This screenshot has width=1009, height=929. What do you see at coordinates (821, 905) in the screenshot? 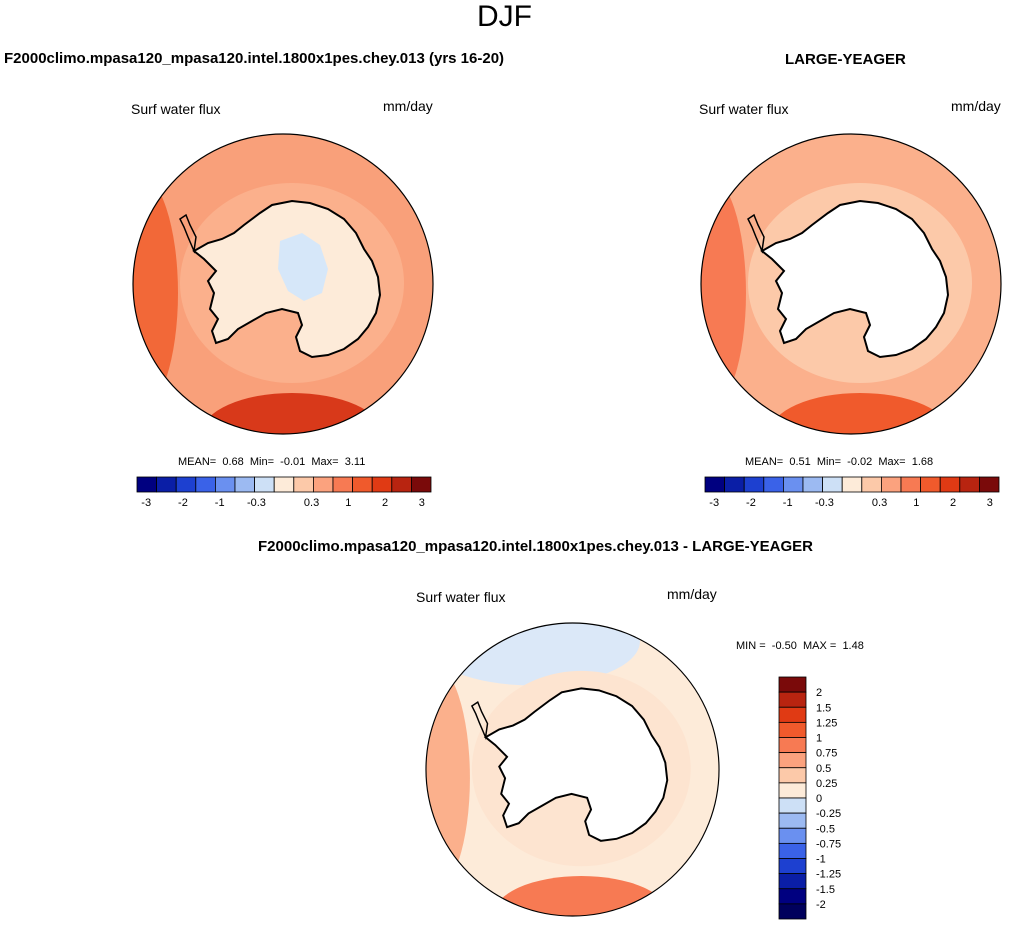
I see `colorbar-tick-label: -2` at bounding box center [821, 905].